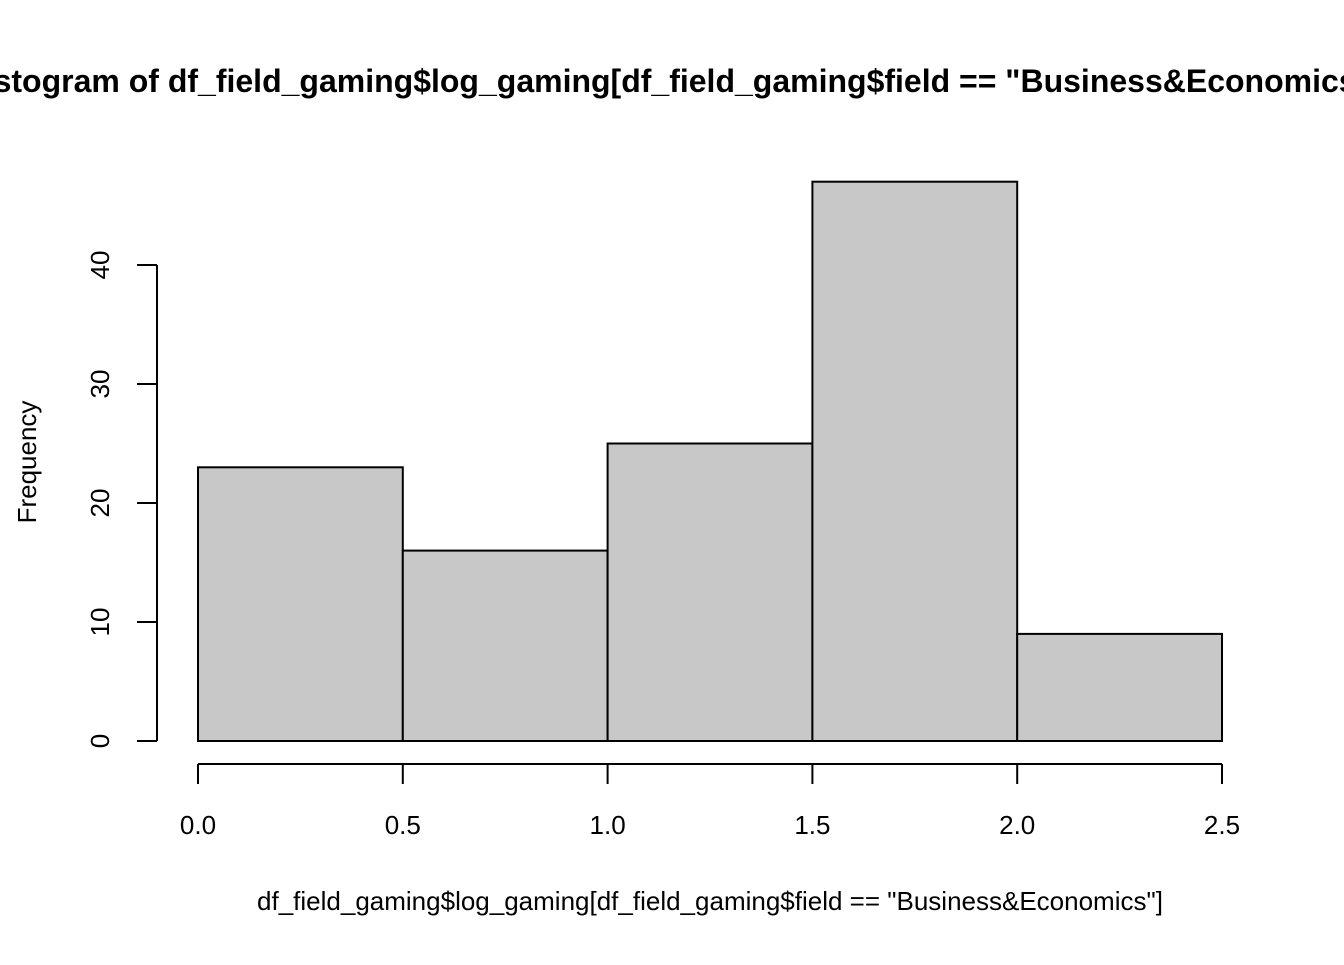  What do you see at coordinates (1222, 825) in the screenshot?
I see `x-tick-label-5: 2.5` at bounding box center [1222, 825].